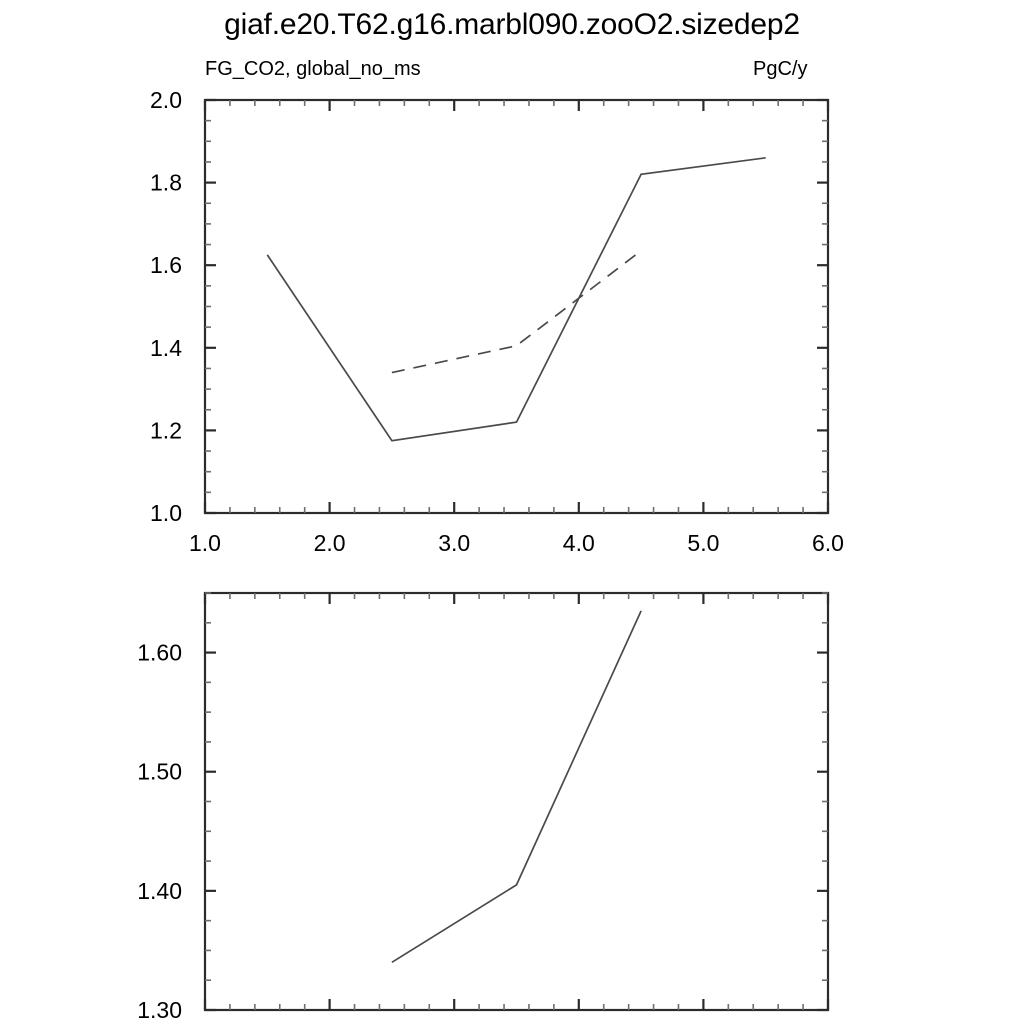  I want to click on y-tick-label: 1.4, so click(166, 348).